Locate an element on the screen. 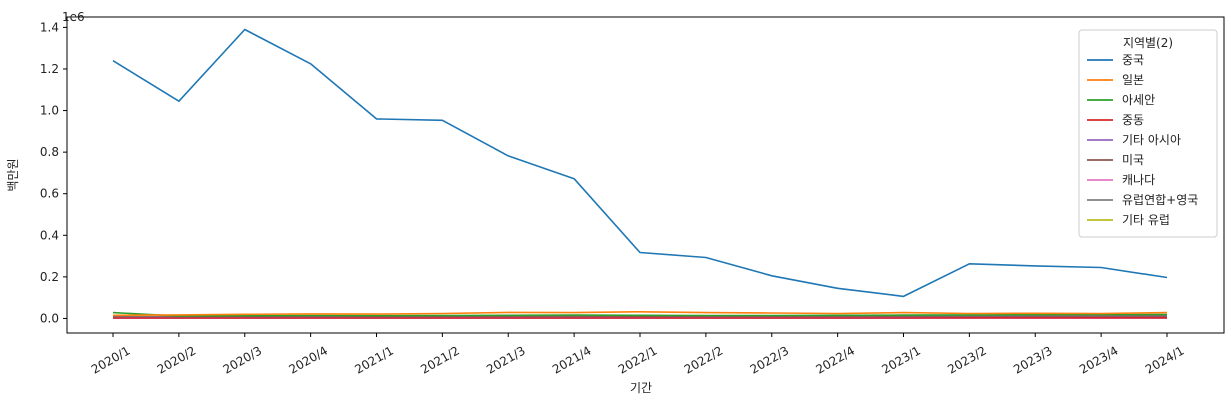 The height and width of the screenshot is (409, 1231). x-tick-label: 2023/2 is located at coordinates (967, 359).